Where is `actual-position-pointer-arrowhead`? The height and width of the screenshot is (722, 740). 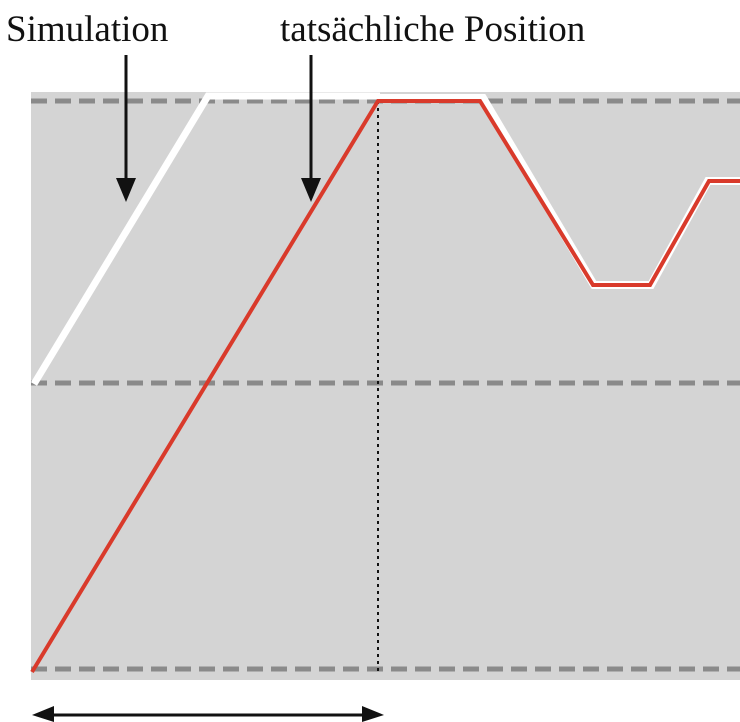
actual-position-pointer-arrowhead is located at coordinates (311, 190).